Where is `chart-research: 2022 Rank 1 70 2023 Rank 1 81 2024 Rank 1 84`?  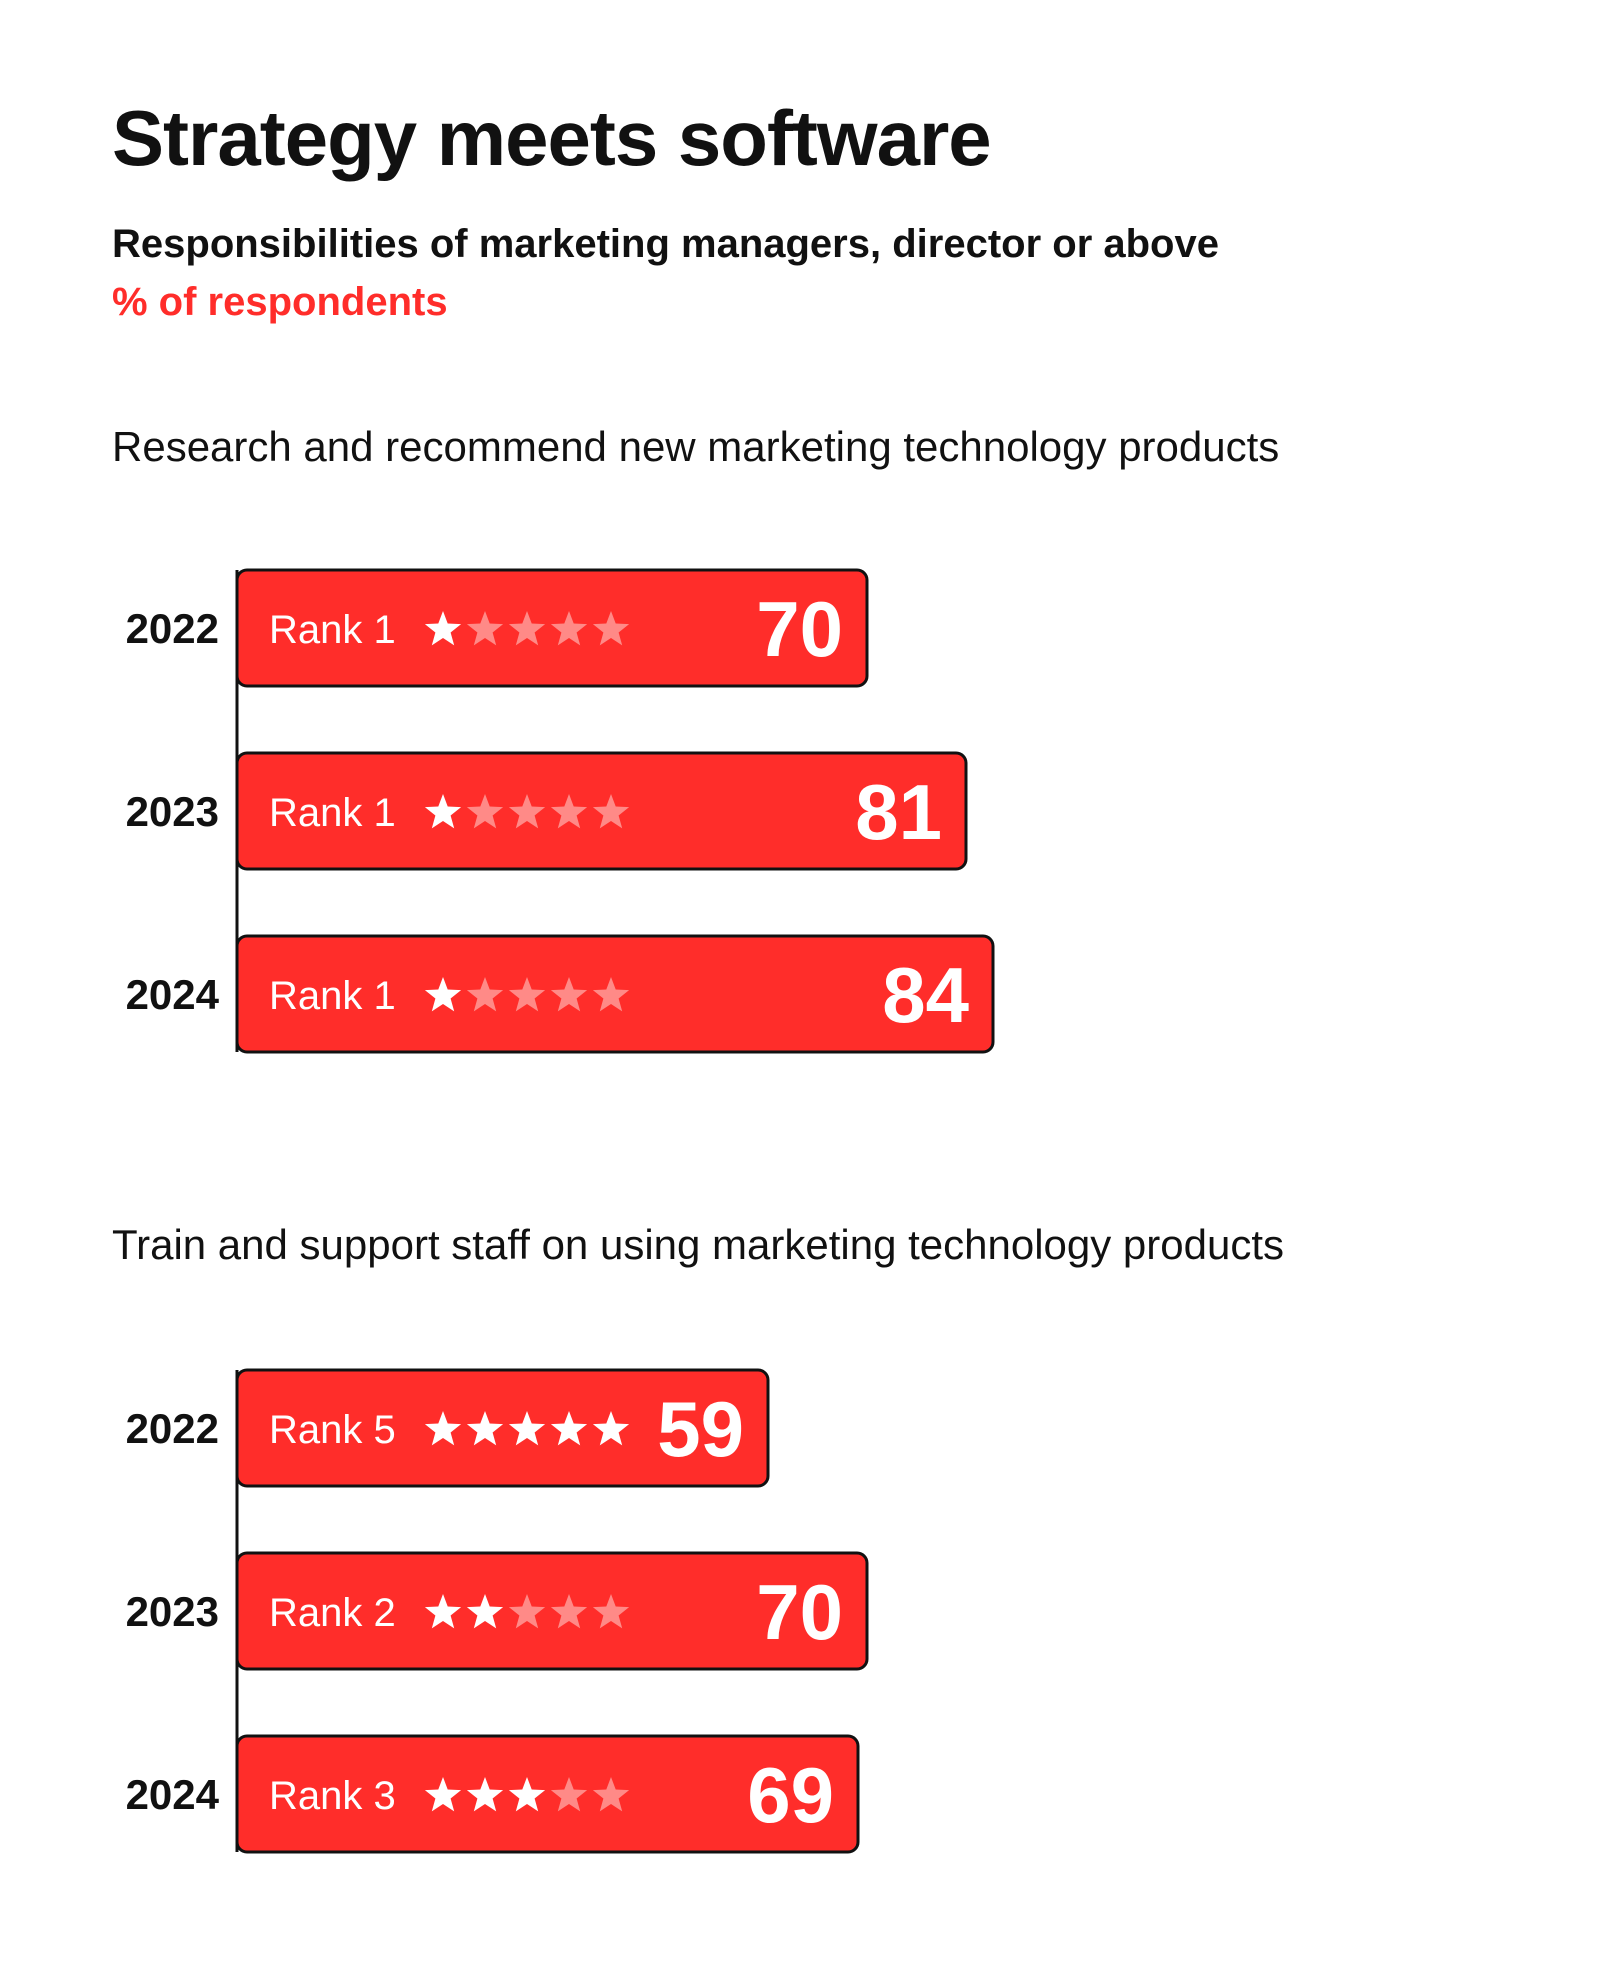
chart-research: 2022 Rank 1 70 2023 Rank 1 81 2024 Rank 1 84 is located at coordinates (560, 811).